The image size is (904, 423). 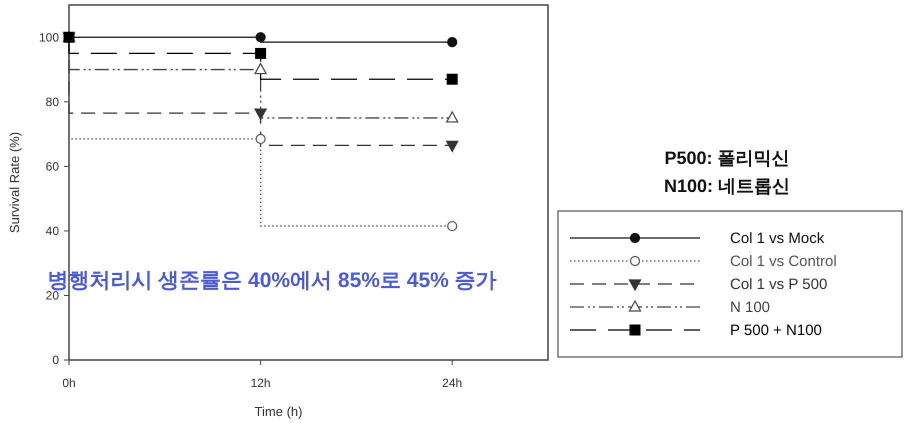 I want to click on x-tick-label: 0h, so click(x=69, y=383).